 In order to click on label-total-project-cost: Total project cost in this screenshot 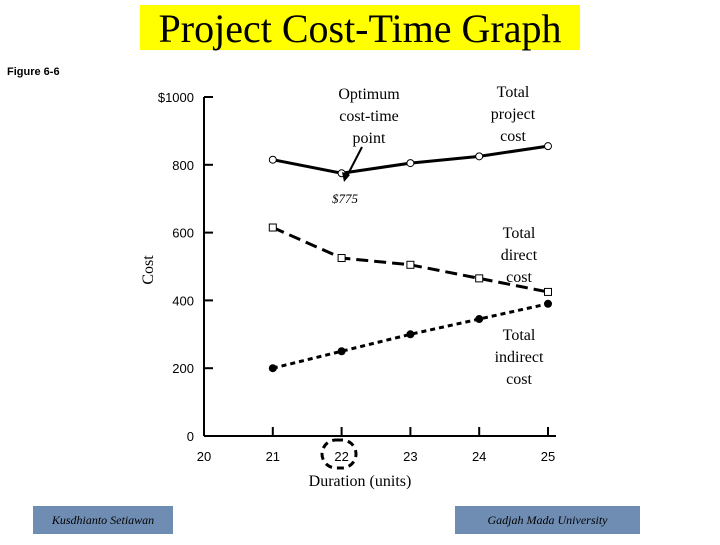, I will do `click(513, 114)`.